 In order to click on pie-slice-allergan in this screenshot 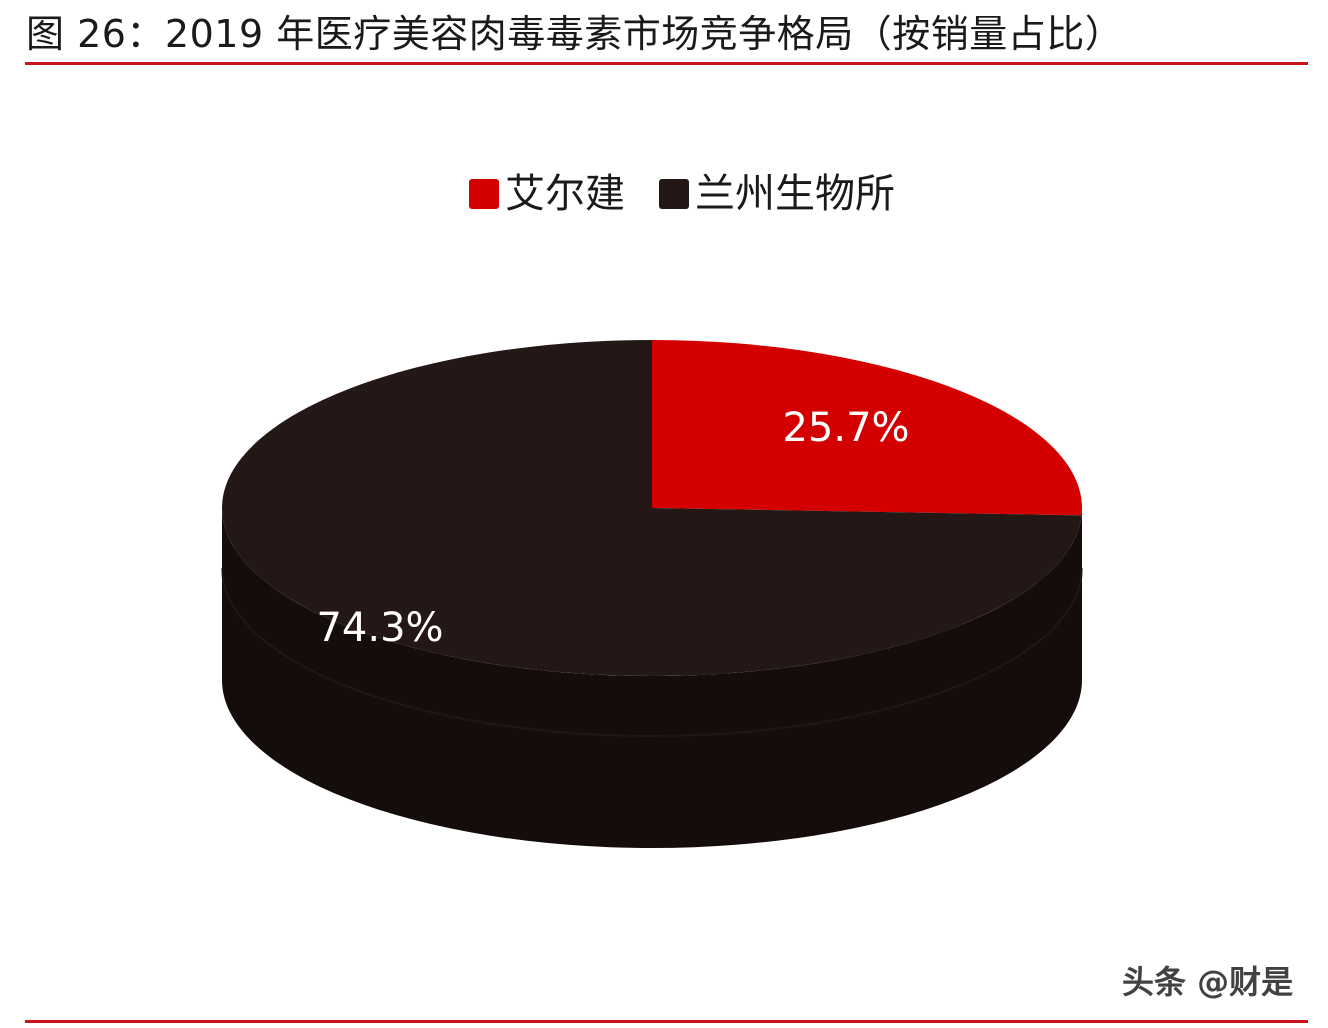, I will do `click(867, 428)`.